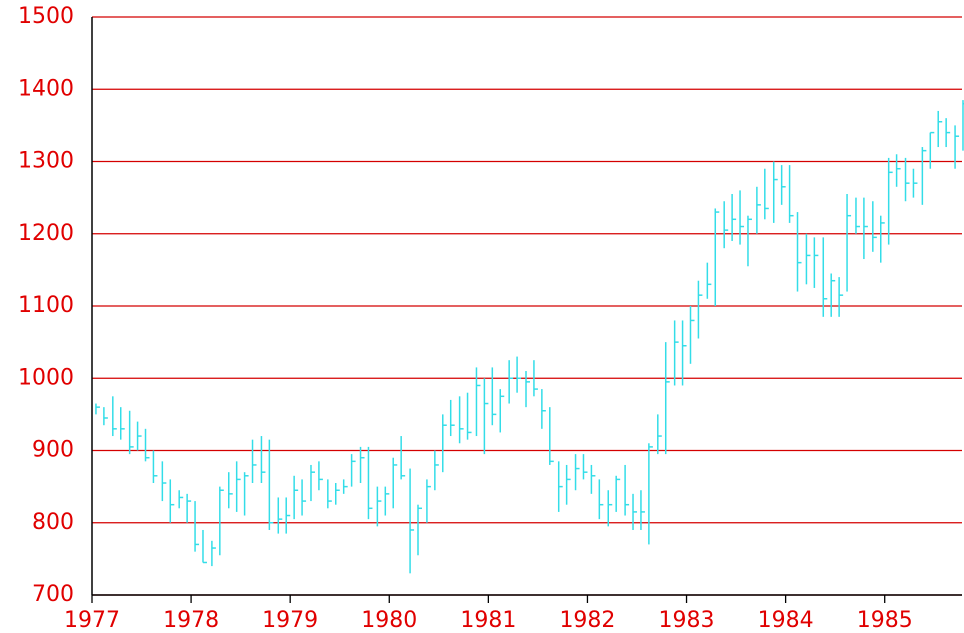 This screenshot has height=633, width=964. I want to click on x-tick-label: 1982, so click(587, 620).